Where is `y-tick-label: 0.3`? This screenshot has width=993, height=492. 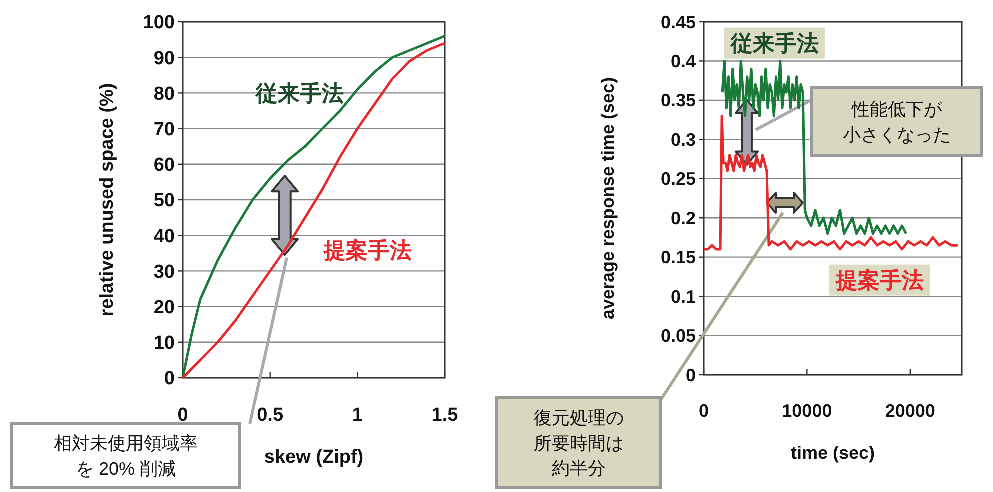
y-tick-label: 0.3 is located at coordinates (683, 140).